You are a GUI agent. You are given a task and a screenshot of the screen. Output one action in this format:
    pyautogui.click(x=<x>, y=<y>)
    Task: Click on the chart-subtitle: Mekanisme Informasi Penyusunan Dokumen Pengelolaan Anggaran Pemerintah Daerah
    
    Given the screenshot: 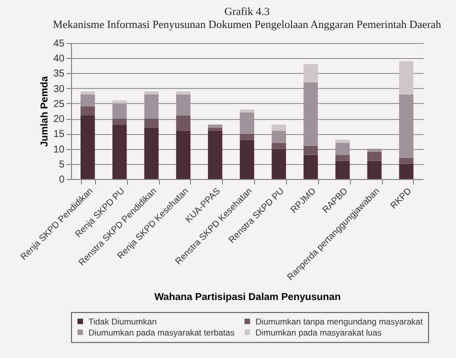 What is the action you would take?
    pyautogui.click(x=247, y=25)
    